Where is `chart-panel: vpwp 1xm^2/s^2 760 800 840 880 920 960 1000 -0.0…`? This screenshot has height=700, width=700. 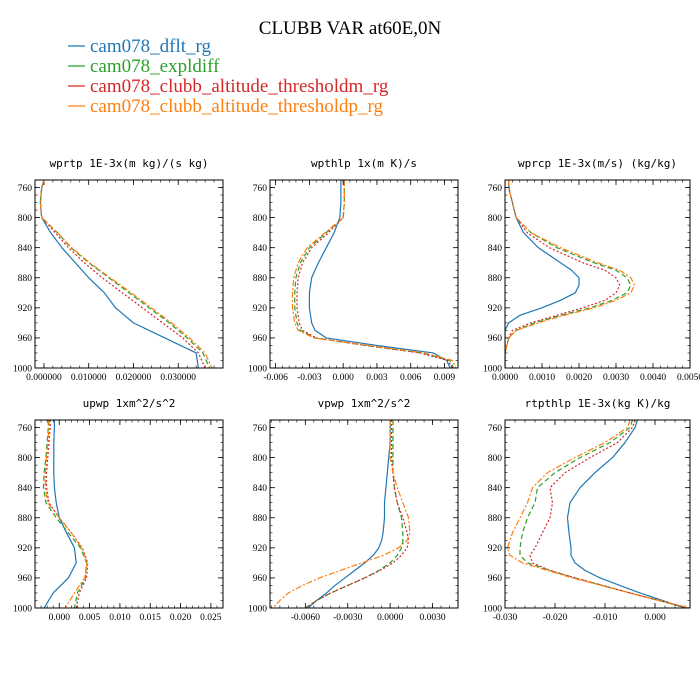
chart-panel: vpwp 1xm^2/s^2 760 800 840 880 920 960 1000 -0.0… is located at coordinates (353, 510).